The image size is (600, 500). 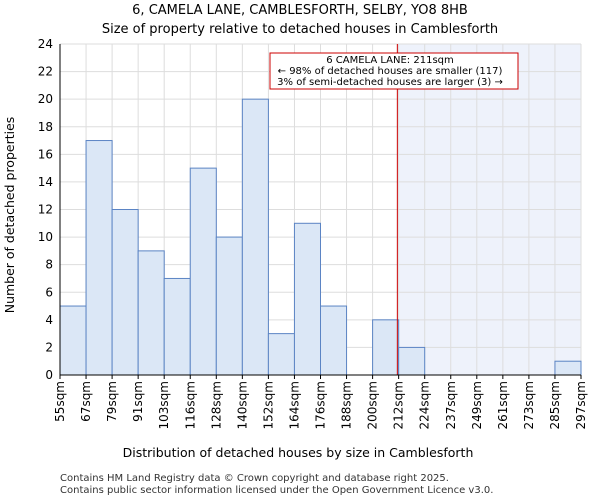 I want to click on y-tick-label: 0, so click(x=49, y=375).